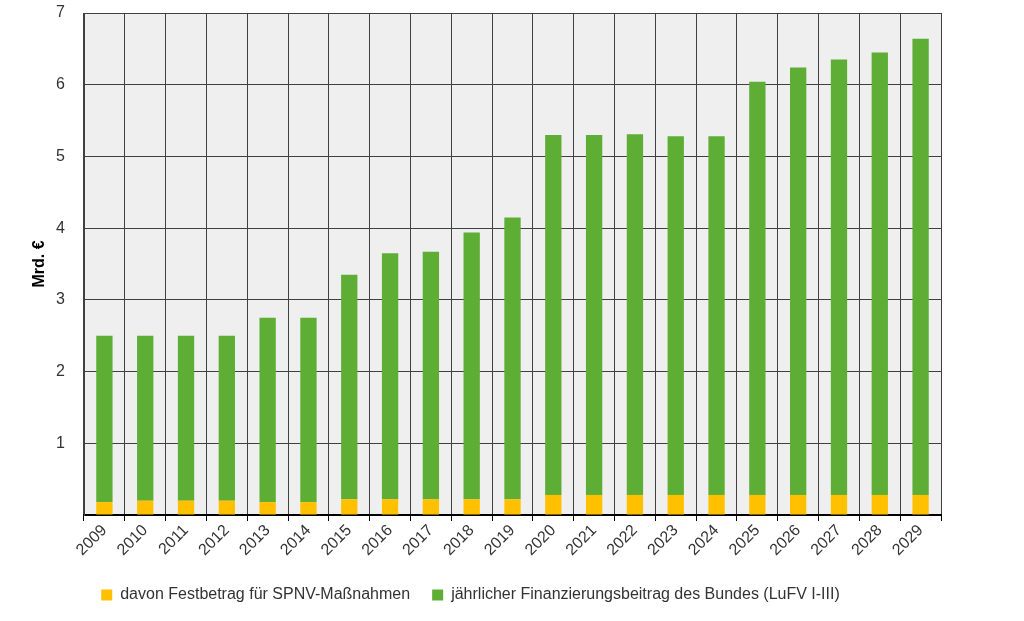 The width and height of the screenshot is (1024, 621). Describe the element at coordinates (61, 370) in the screenshot. I see `y-tick-label: 2` at that location.